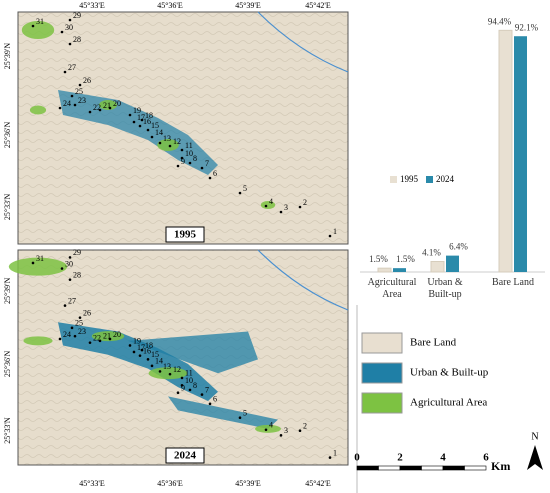  What do you see at coordinates (195, 158) in the screenshot?
I see `point-label: 8` at bounding box center [195, 158].